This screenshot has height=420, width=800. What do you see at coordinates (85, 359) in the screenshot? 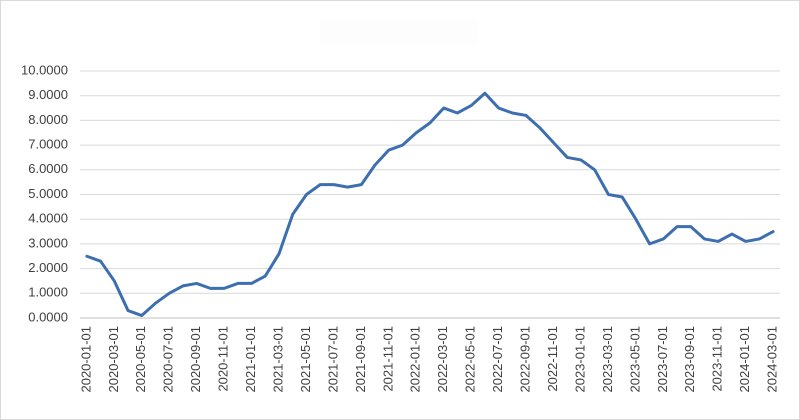
I see `x-tick-label: 2020-01-01` at bounding box center [85, 359].